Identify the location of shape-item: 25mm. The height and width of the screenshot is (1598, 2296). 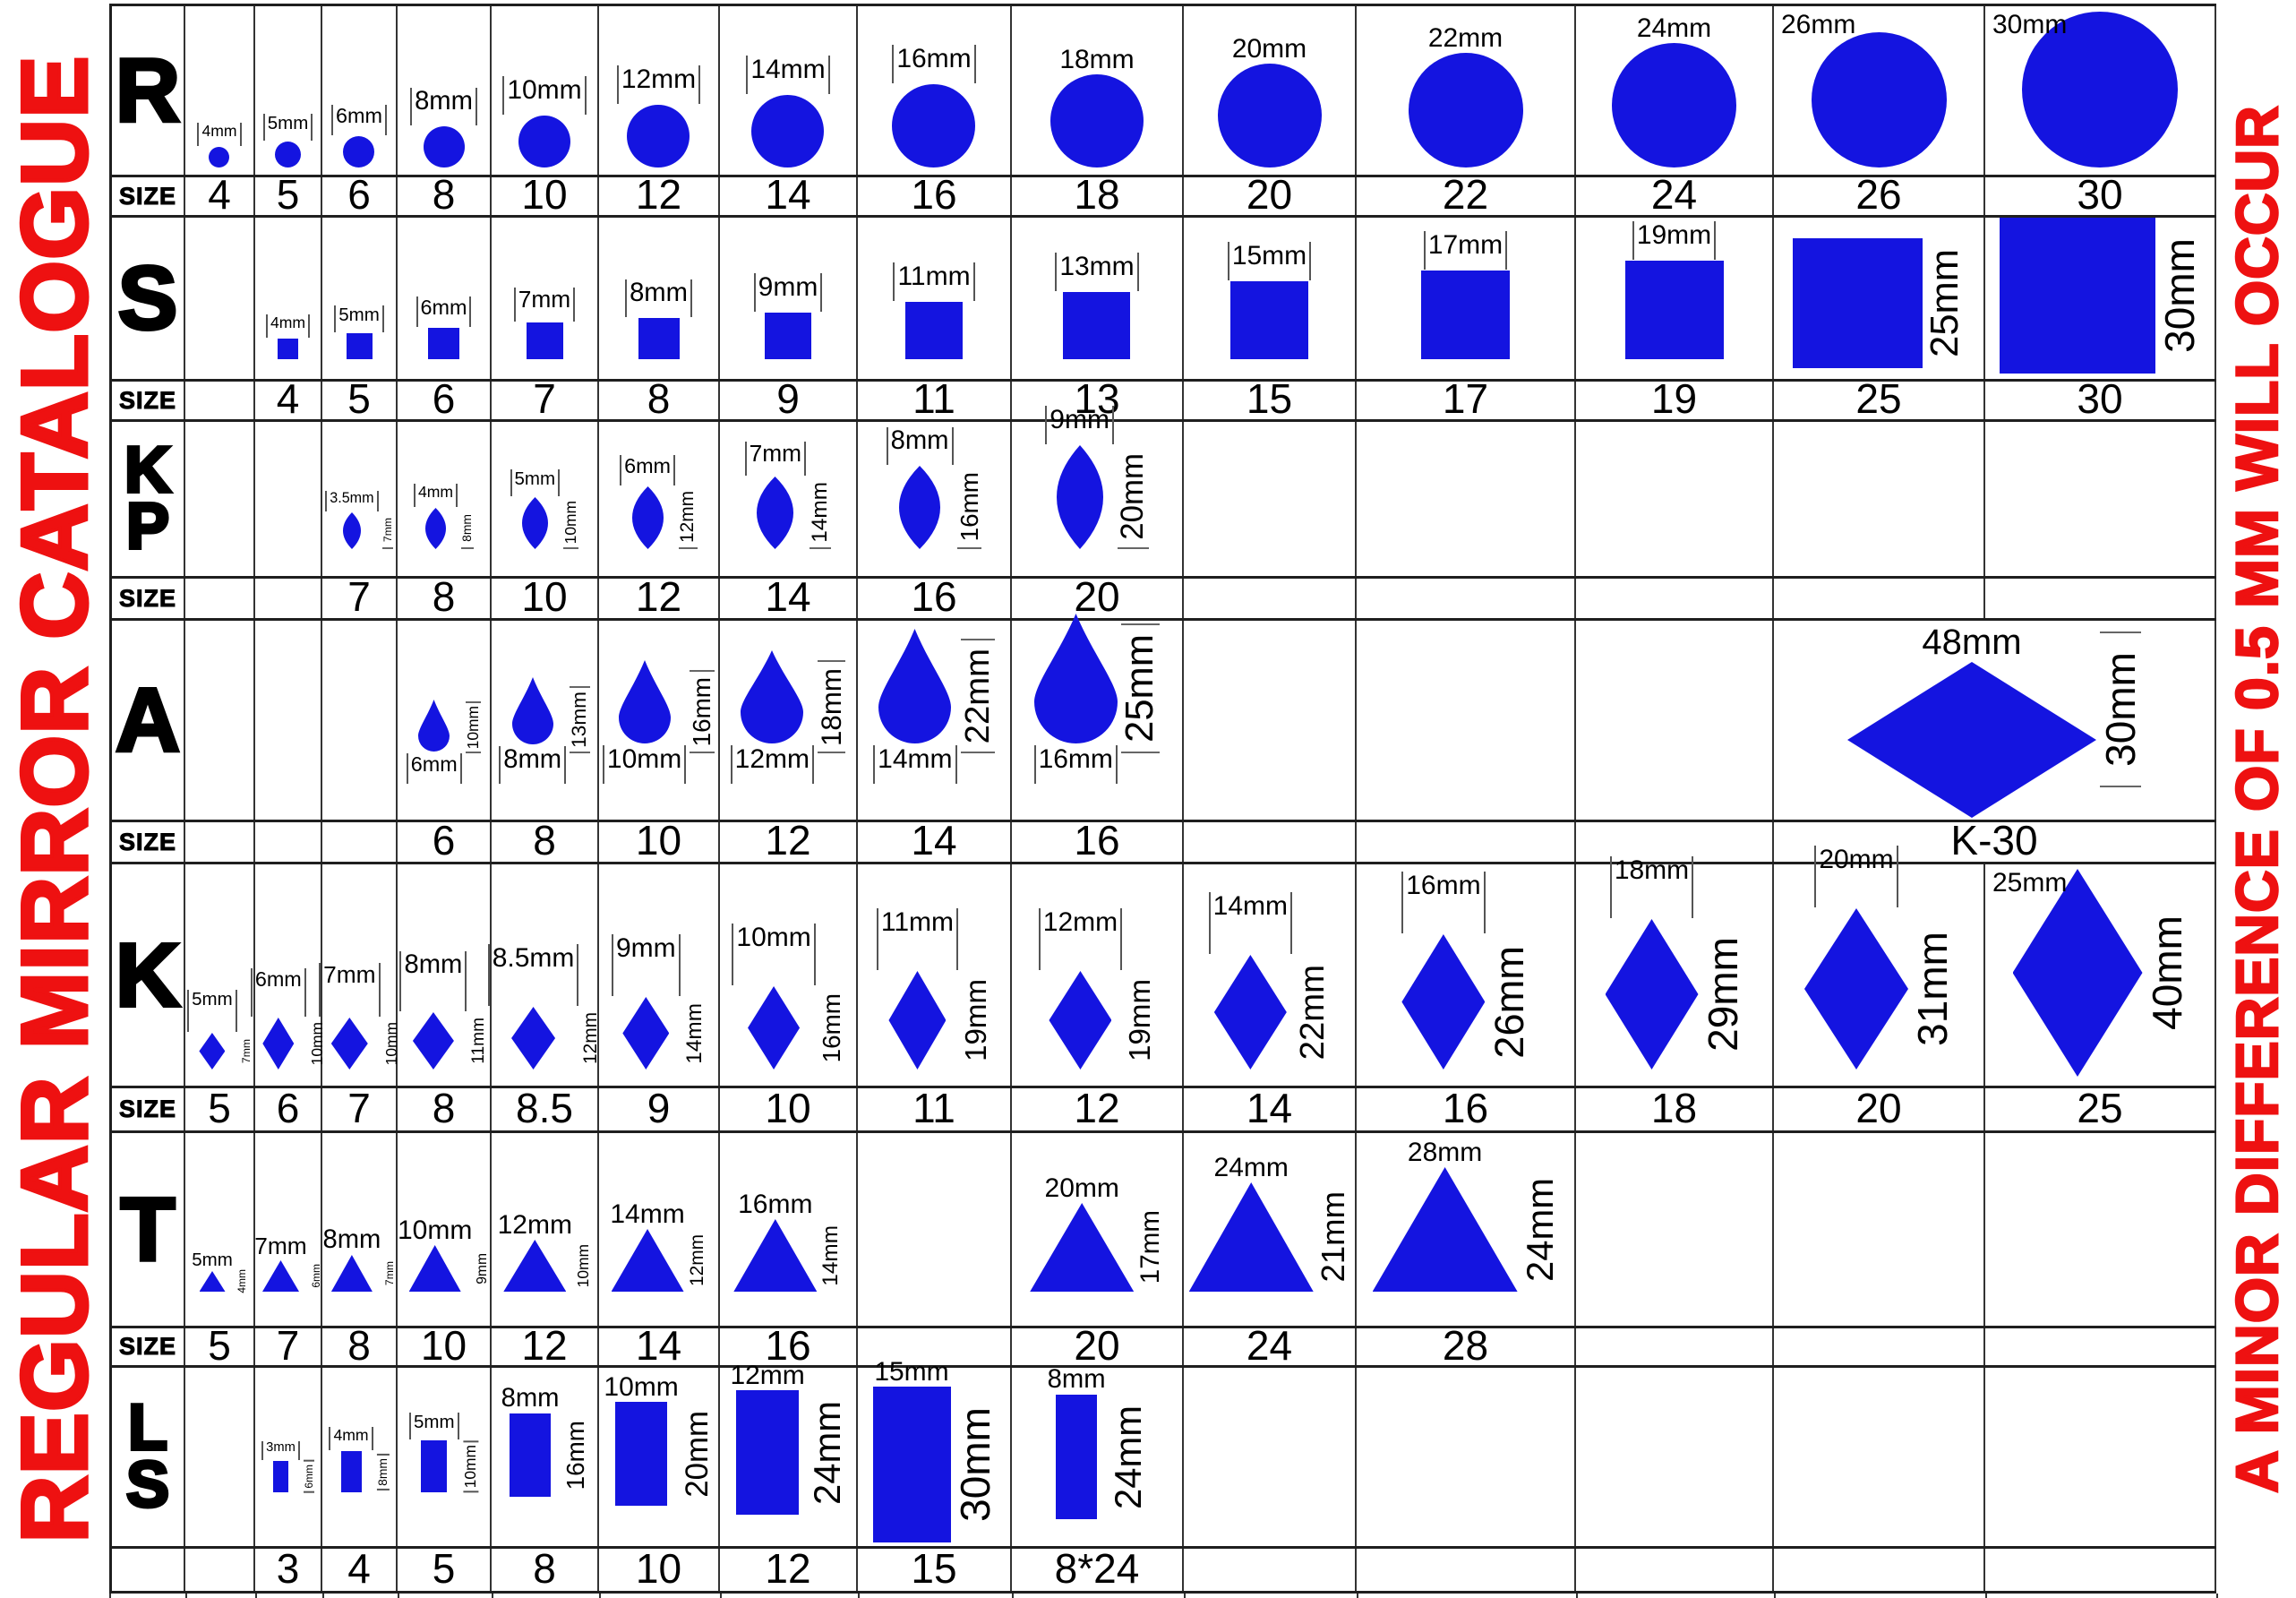
(1879, 303).